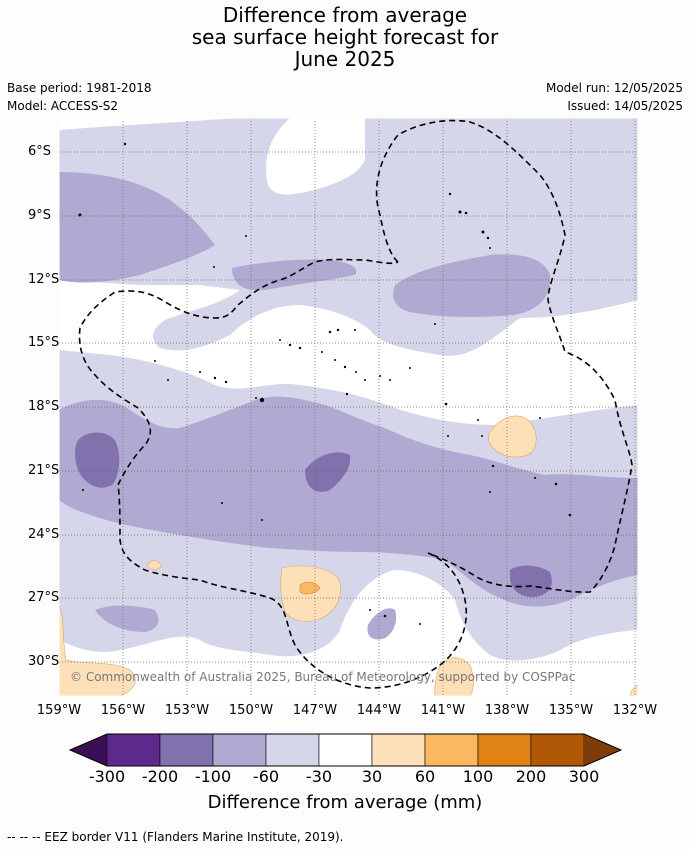 The height and width of the screenshot is (850, 690). Describe the element at coordinates (345, 15) in the screenshot. I see `title-line-1: Difference from average` at that location.